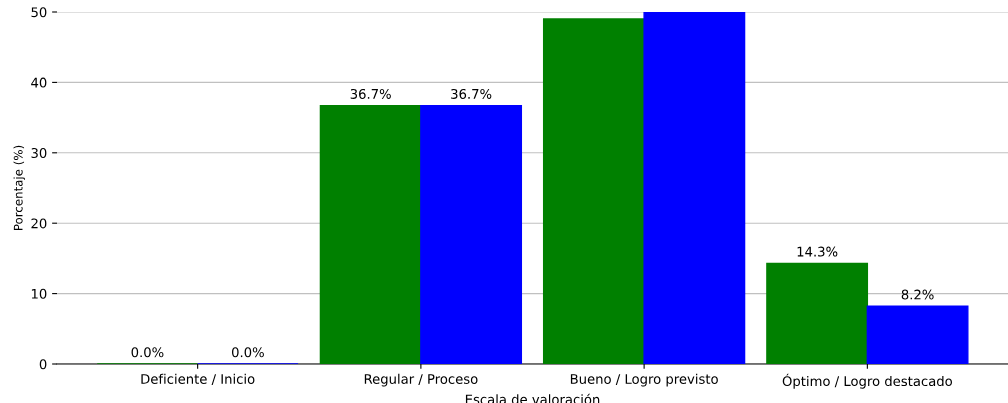 This screenshot has height=403, width=1008. Describe the element at coordinates (39, 293) in the screenshot. I see `y-tick-label: 10` at that location.